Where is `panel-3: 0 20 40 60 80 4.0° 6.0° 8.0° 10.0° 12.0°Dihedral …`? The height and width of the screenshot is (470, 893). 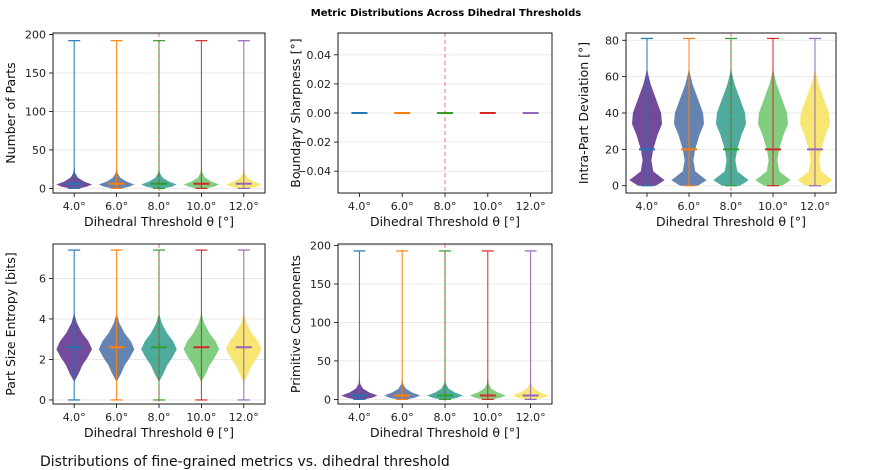 panel-3: 0 20 40 60 80 4.0° 6.0° 8.0° 10.0° 12.0°Dihedral … is located at coordinates (706, 130).